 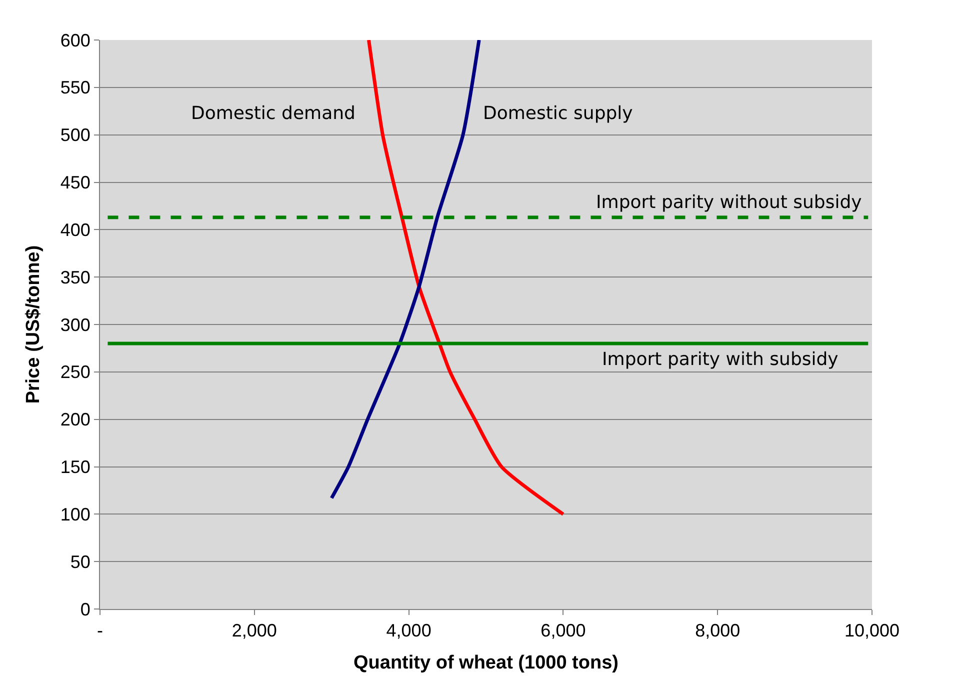 What do you see at coordinates (75, 135) in the screenshot?
I see `y-tick-label: 500` at bounding box center [75, 135].